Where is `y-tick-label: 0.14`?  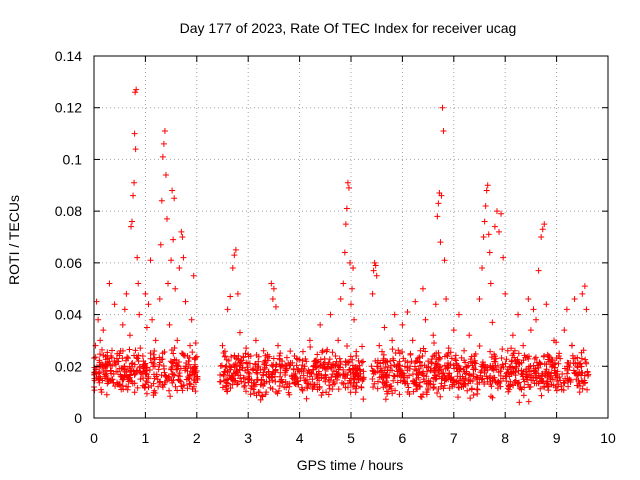 y-tick-label: 0.14 is located at coordinates (68, 56).